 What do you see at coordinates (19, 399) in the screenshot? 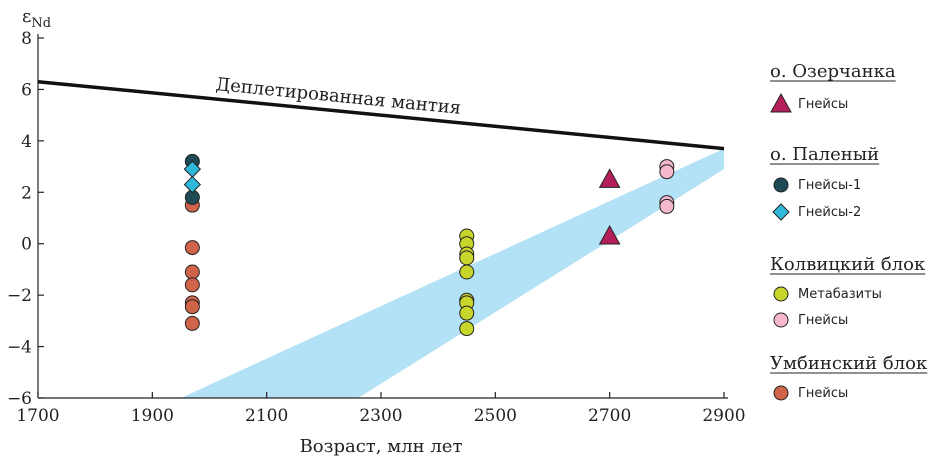
I see `y-tick-label: −6` at bounding box center [19, 399].